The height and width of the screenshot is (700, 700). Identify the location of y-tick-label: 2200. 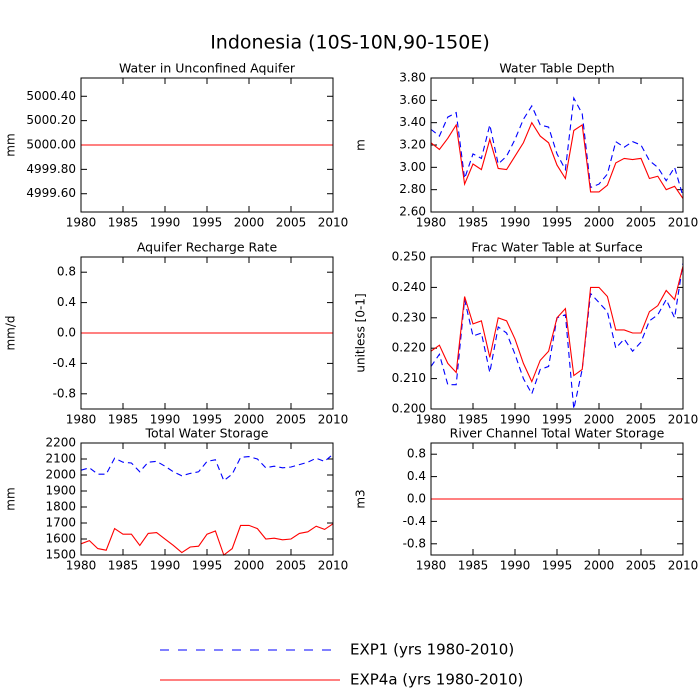
(60, 443).